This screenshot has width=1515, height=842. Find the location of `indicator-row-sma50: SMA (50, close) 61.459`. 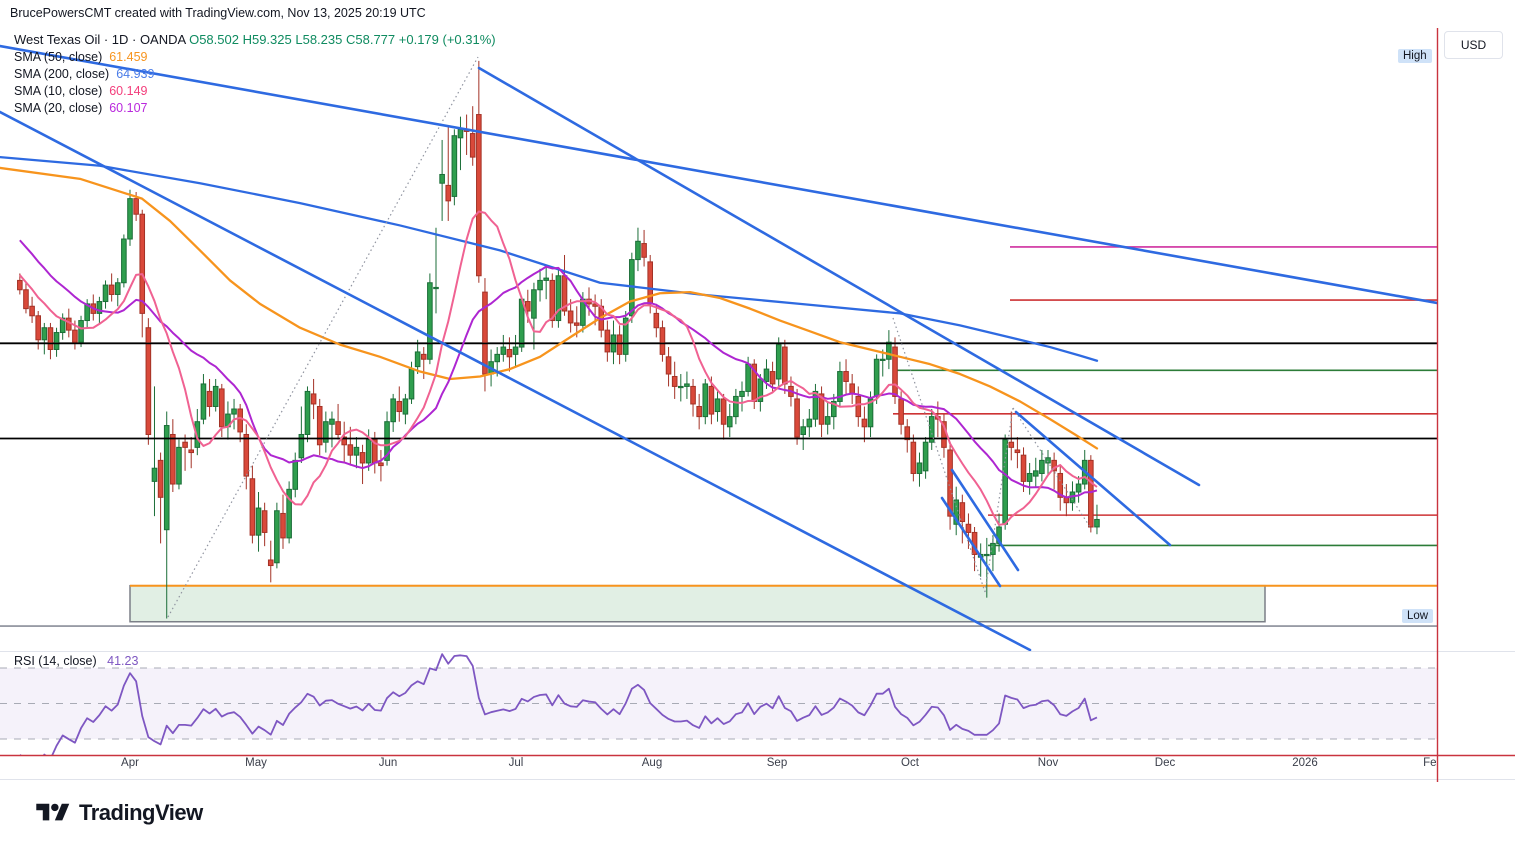

indicator-row-sma50: SMA (50, close) 61.459 is located at coordinates (80, 57).